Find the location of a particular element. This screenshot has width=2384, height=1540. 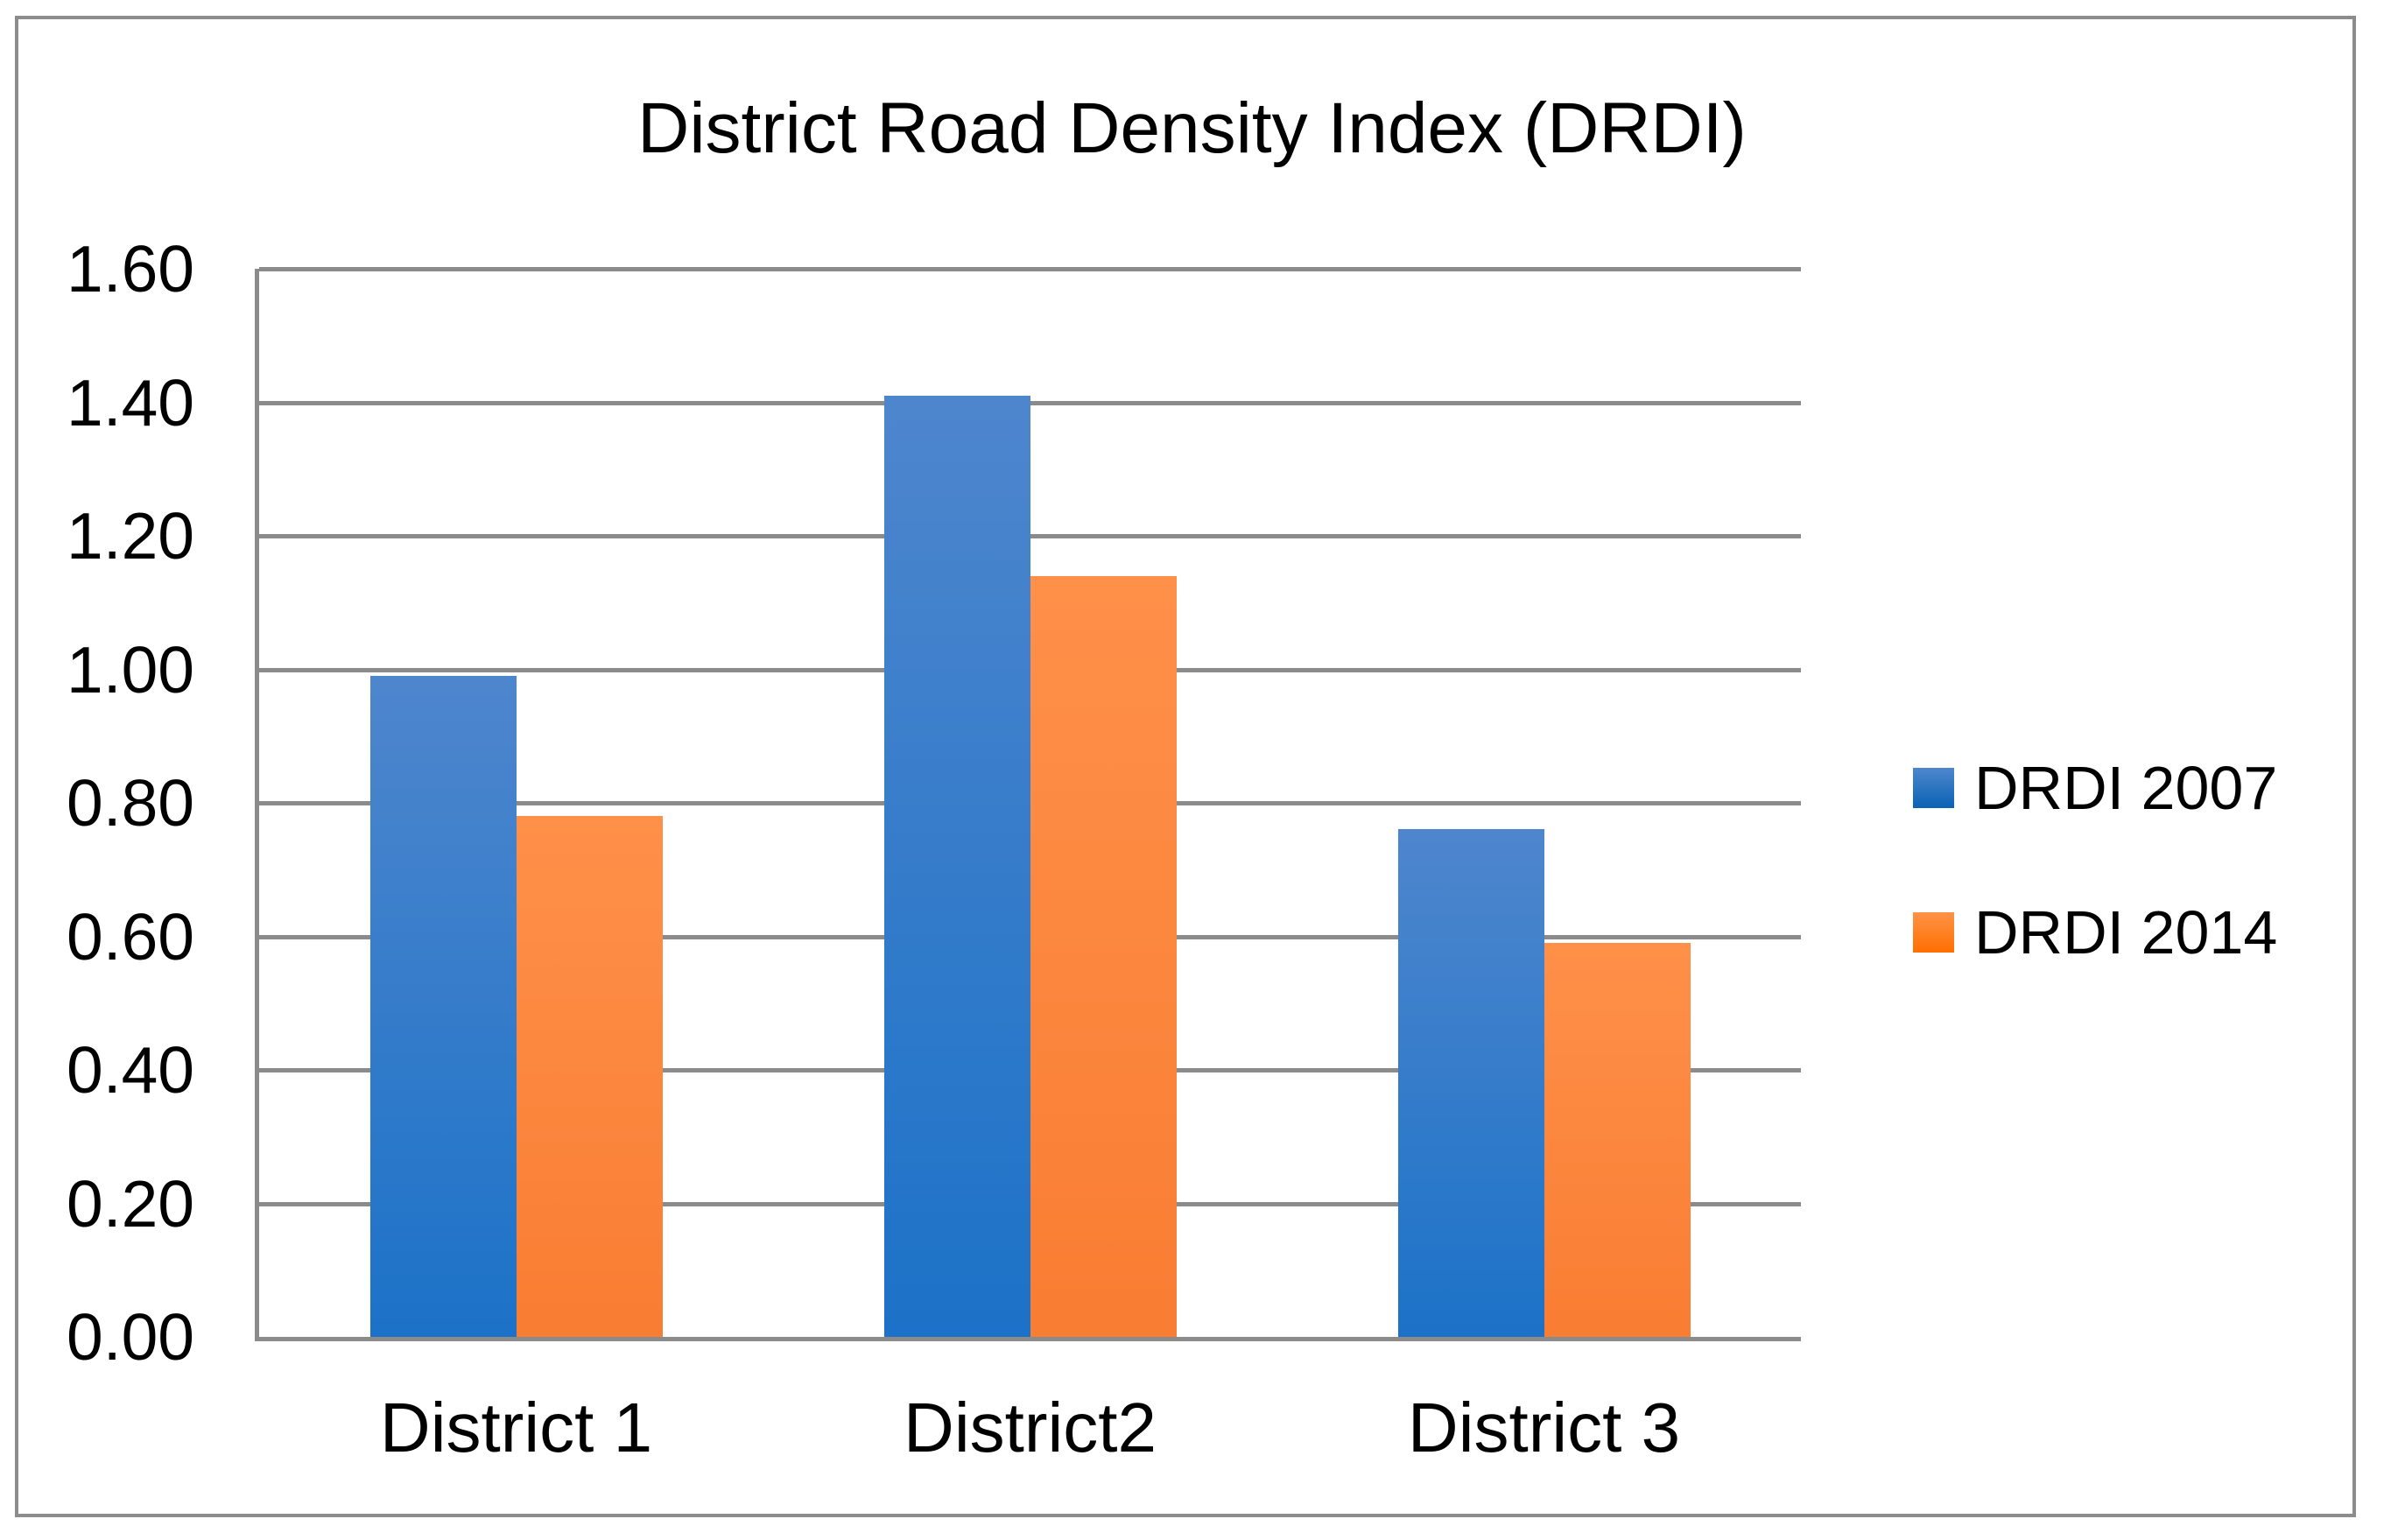

legend-item-drdi-2014: DRDI 2014 is located at coordinates (2095, 933).